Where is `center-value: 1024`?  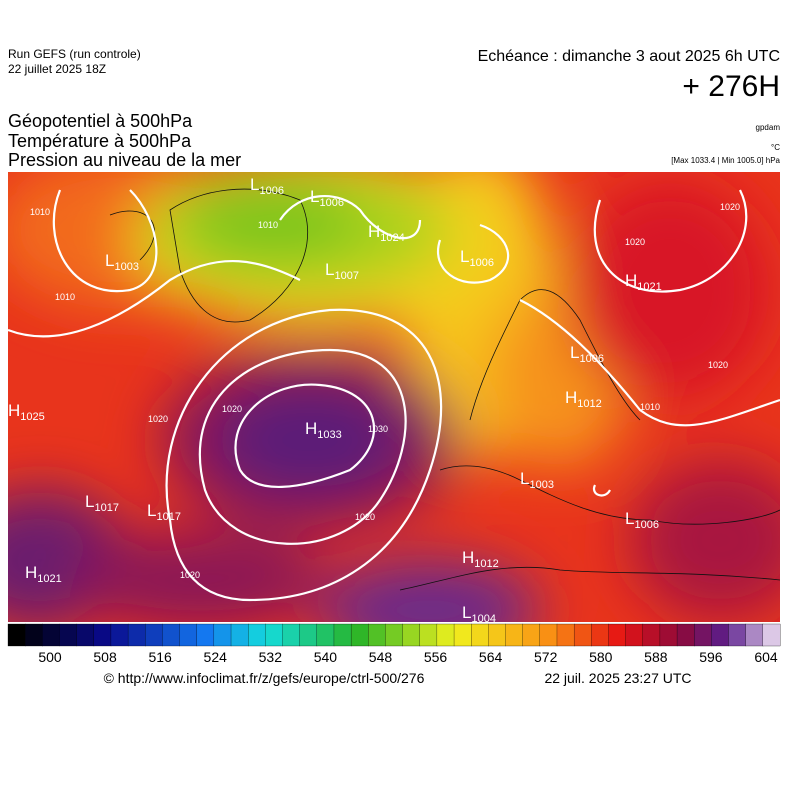
center-value: 1024 is located at coordinates (392, 238).